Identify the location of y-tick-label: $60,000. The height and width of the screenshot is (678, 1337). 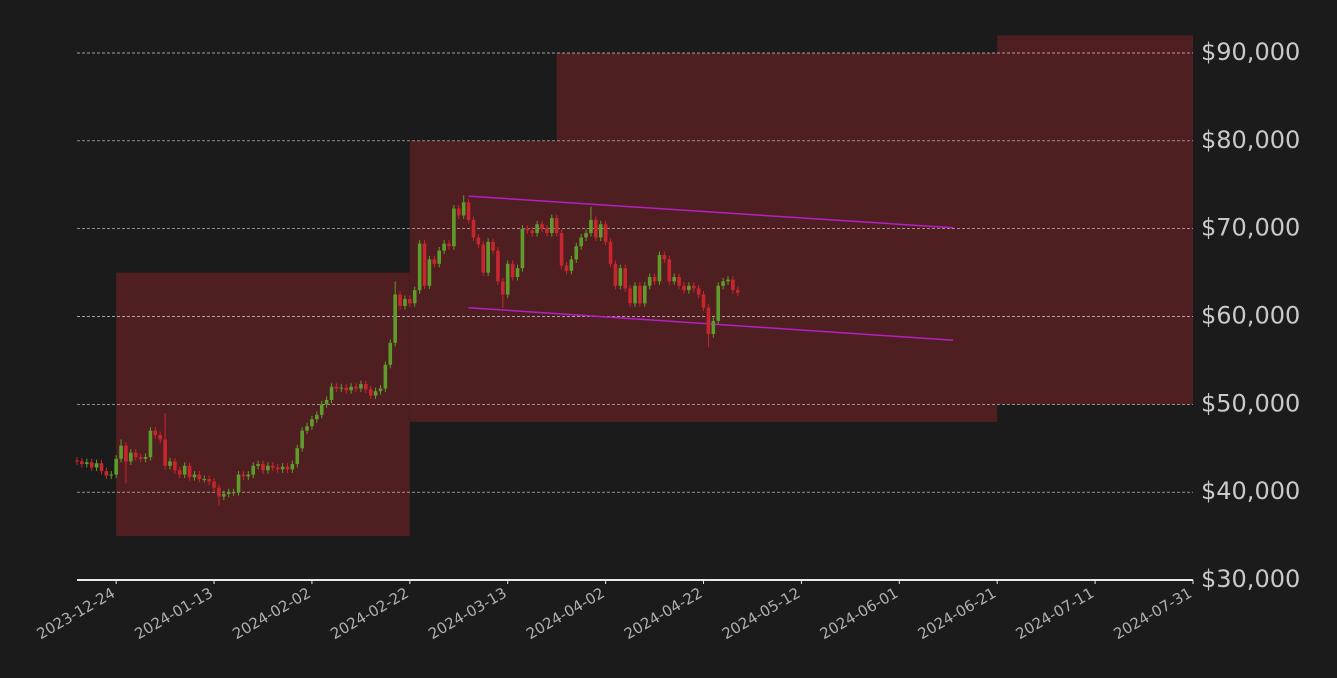
(1250, 316).